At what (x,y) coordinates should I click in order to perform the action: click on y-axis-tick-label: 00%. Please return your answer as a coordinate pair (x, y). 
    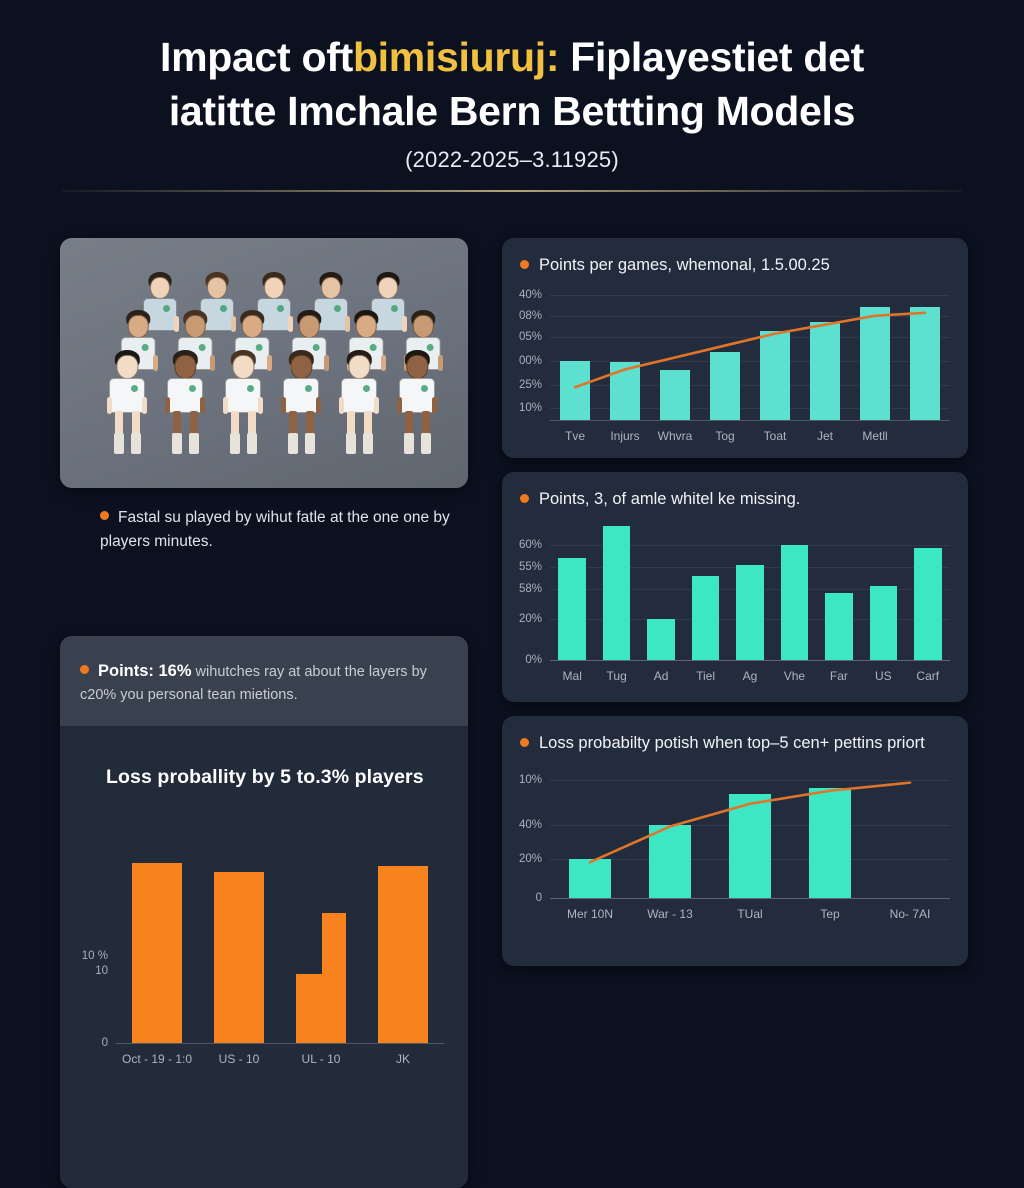
    Looking at the image, I should click on (530, 360).